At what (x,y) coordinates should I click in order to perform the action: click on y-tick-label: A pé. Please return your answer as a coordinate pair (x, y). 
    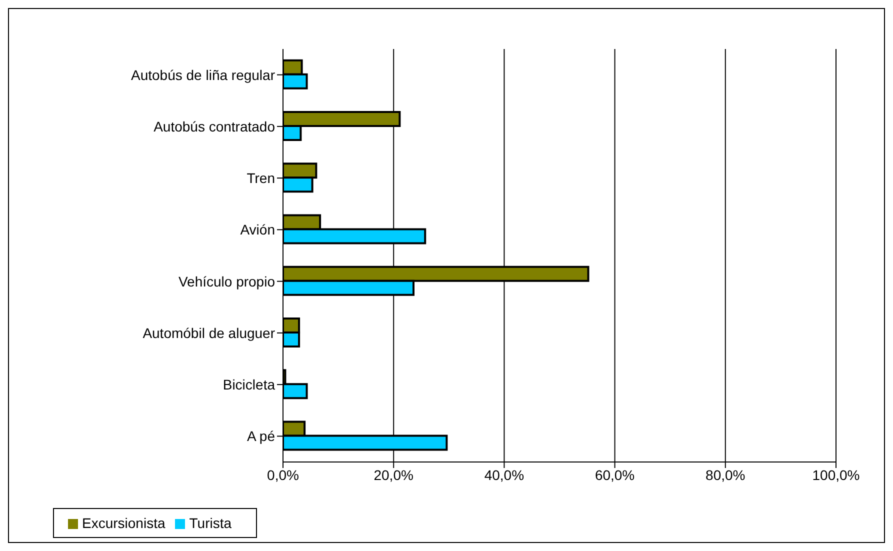
    Looking at the image, I should click on (261, 436).